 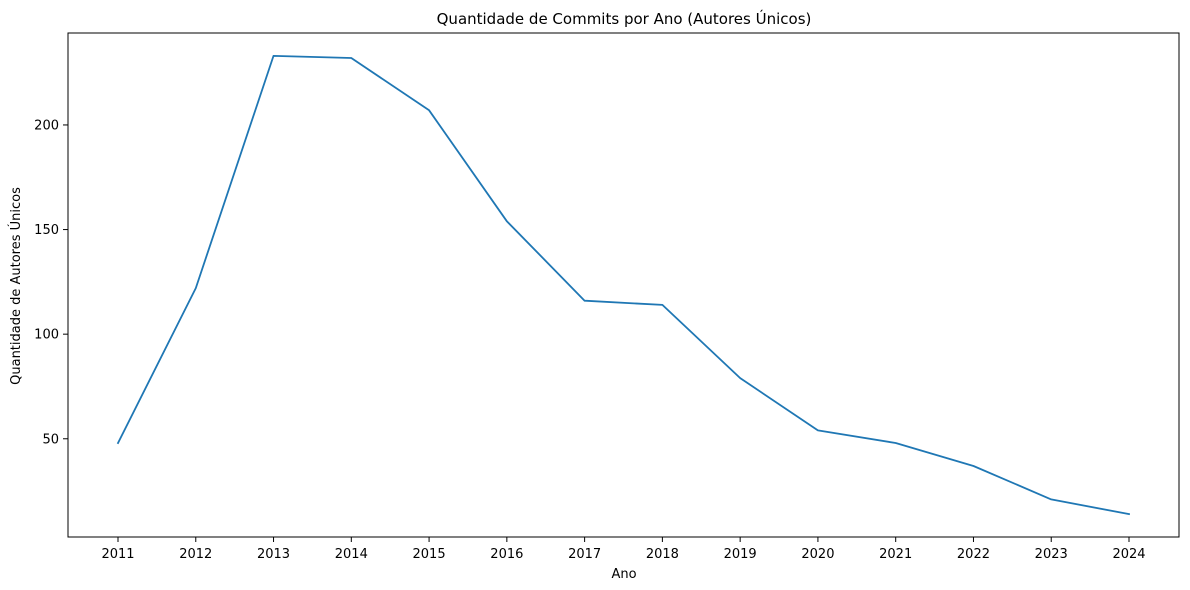 What do you see at coordinates (46, 335) in the screenshot?
I see `y-tick-label: 100` at bounding box center [46, 335].